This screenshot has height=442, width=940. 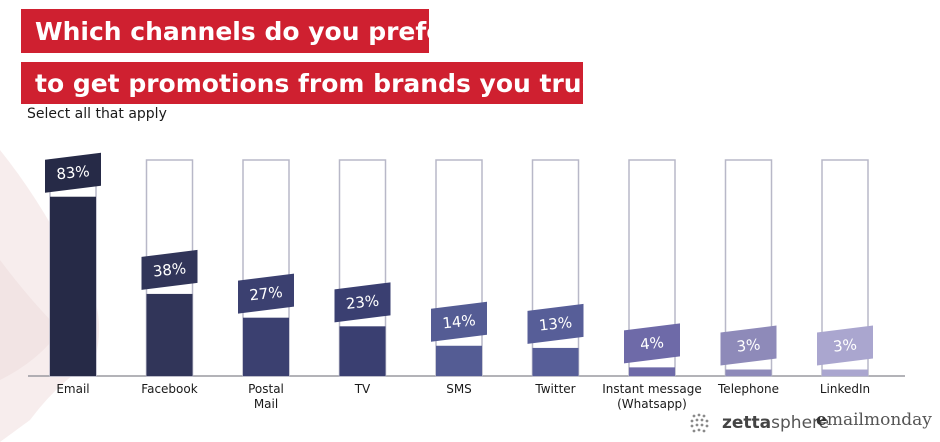 I want to click on data-label: 83%, so click(x=72, y=172).